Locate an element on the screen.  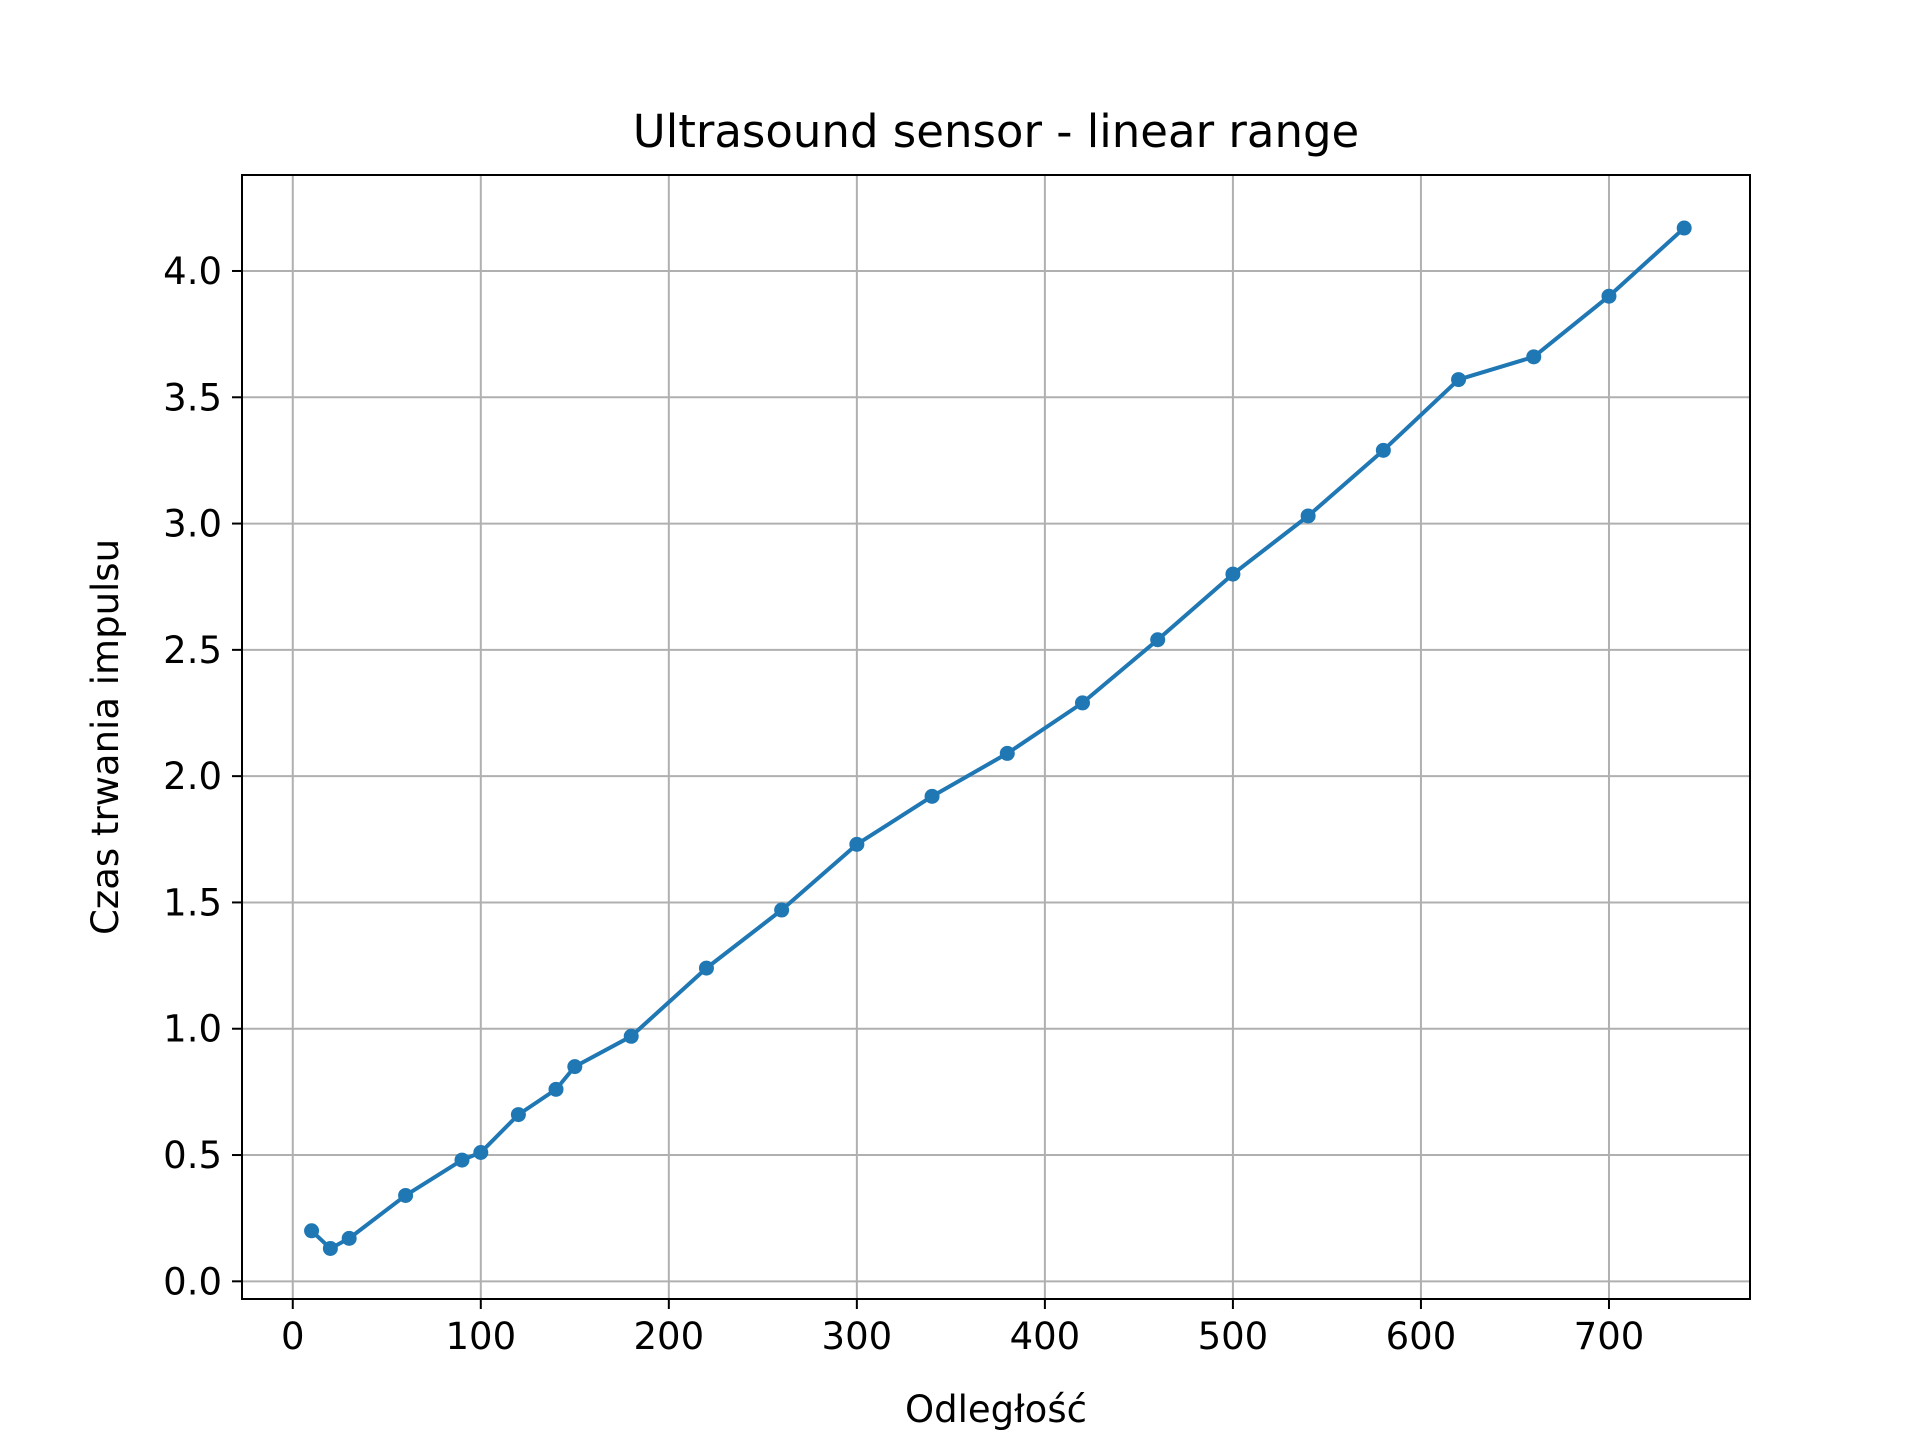
y-tick-label: 0.0 is located at coordinates (192, 1281).